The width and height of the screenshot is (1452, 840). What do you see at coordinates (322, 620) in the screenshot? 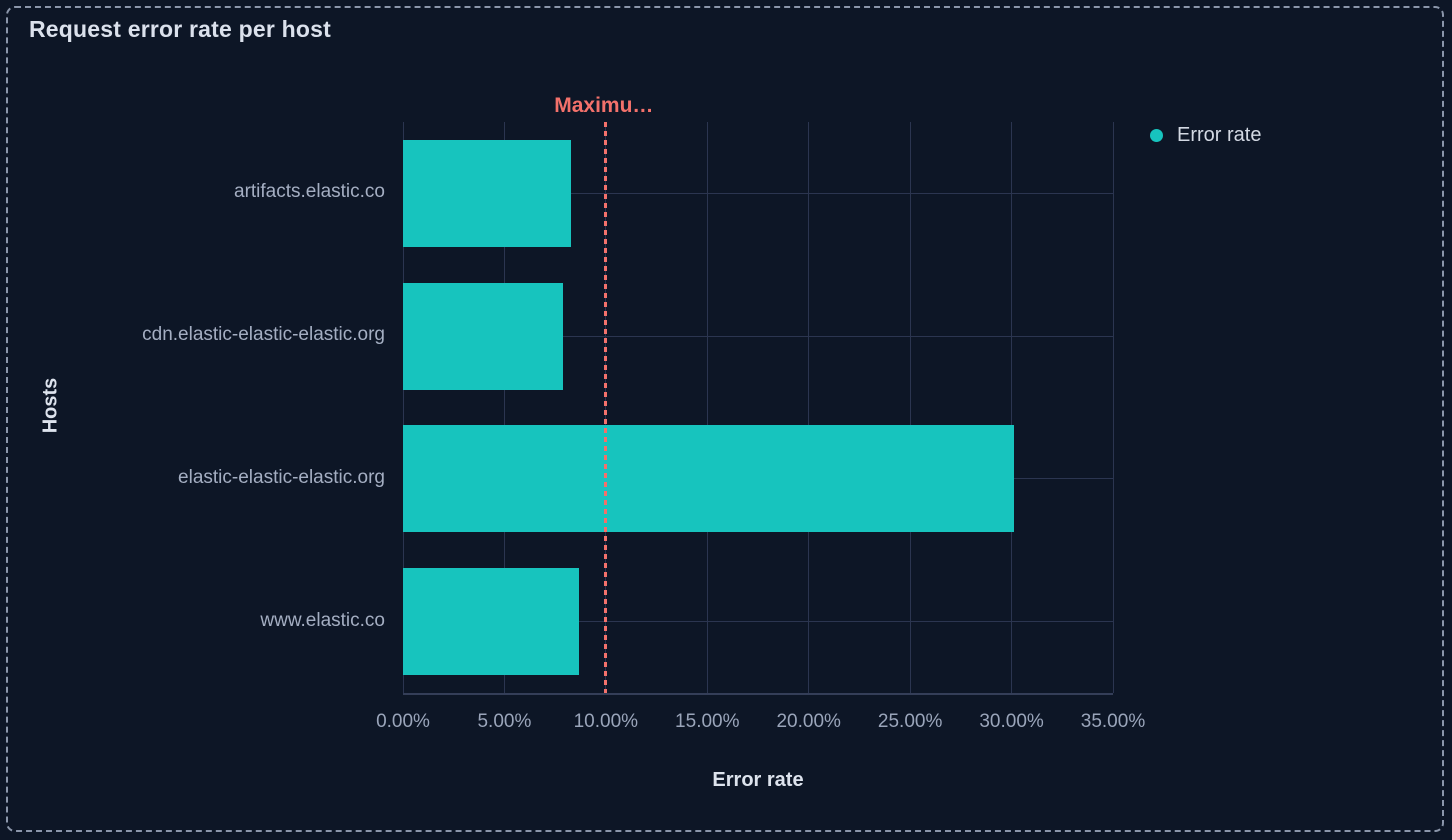
I see `y-category-label: www.elastic.co` at bounding box center [322, 620].